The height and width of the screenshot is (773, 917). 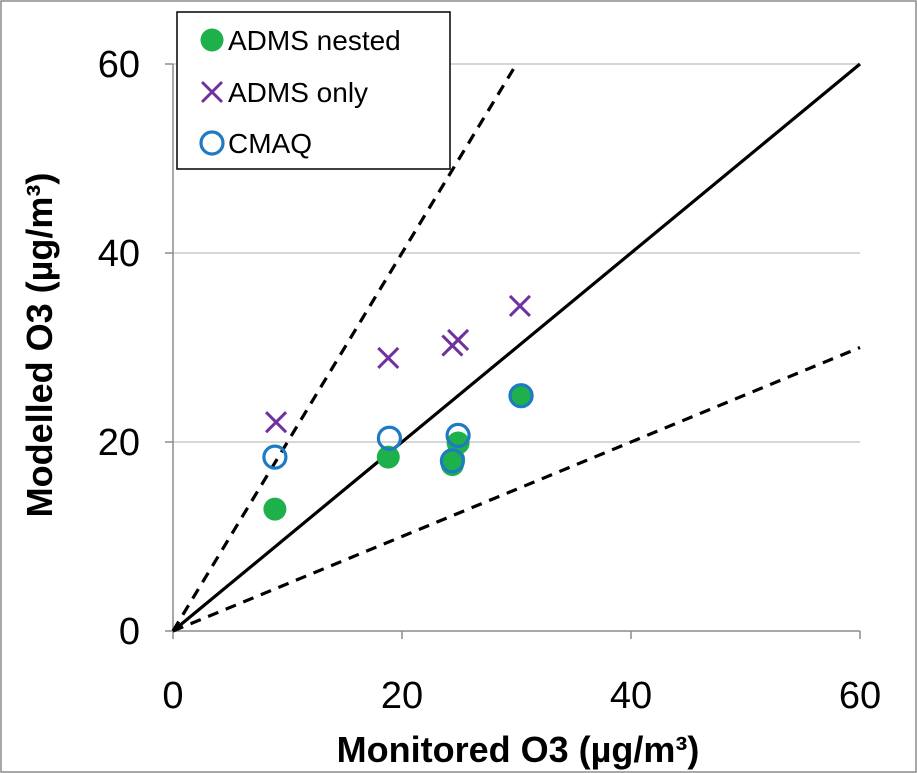 What do you see at coordinates (298, 92) in the screenshot?
I see `legend-label-adms-only: ADMS only` at bounding box center [298, 92].